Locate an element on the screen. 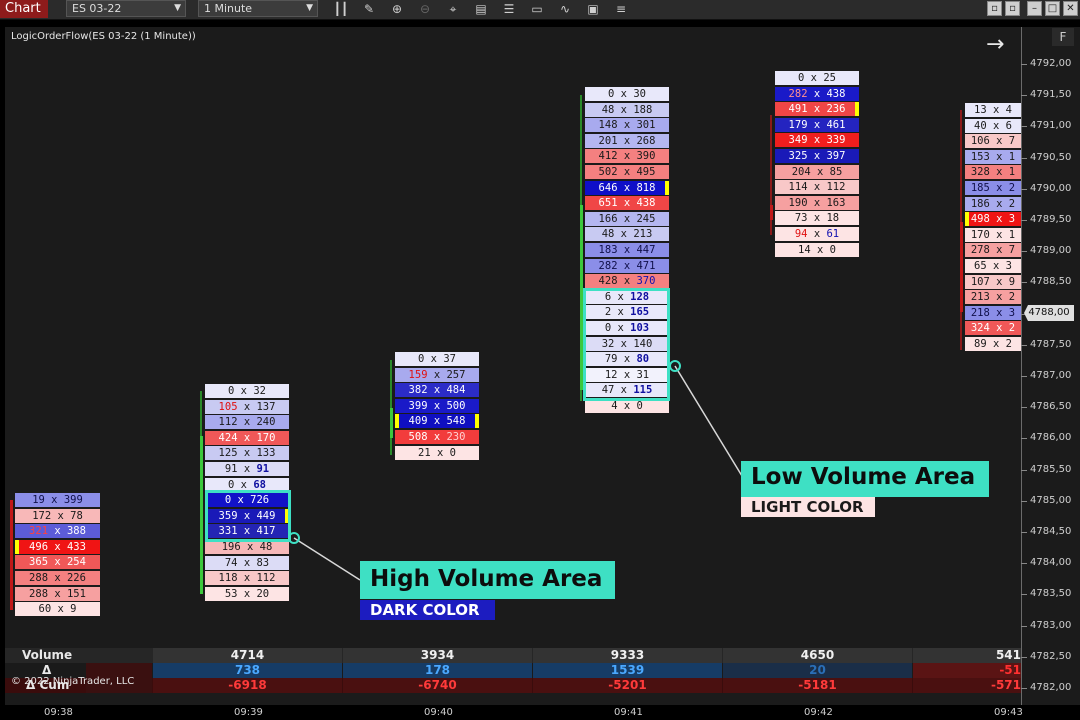 This screenshot has width=1080, height=720. price-label: 4787,00 is located at coordinates (1051, 375).